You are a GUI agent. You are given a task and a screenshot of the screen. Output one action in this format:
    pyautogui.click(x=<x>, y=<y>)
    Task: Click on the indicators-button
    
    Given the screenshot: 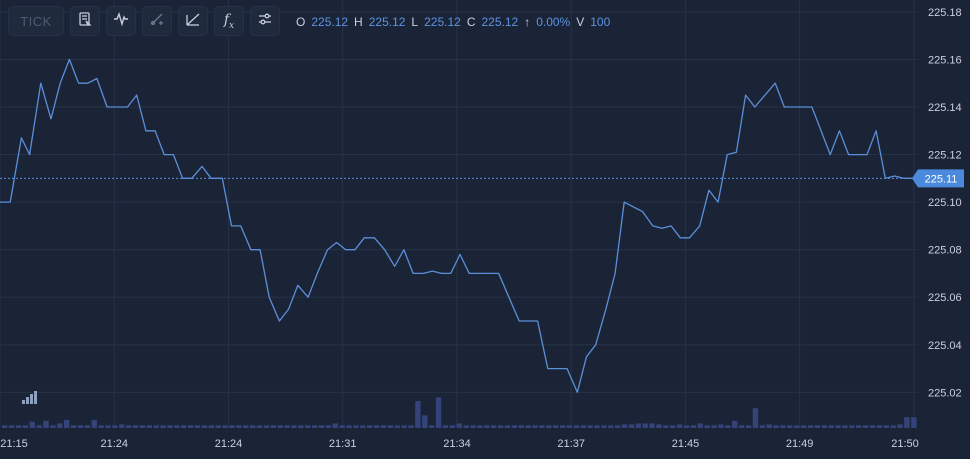 What is the action you would take?
    pyautogui.click(x=121, y=21)
    